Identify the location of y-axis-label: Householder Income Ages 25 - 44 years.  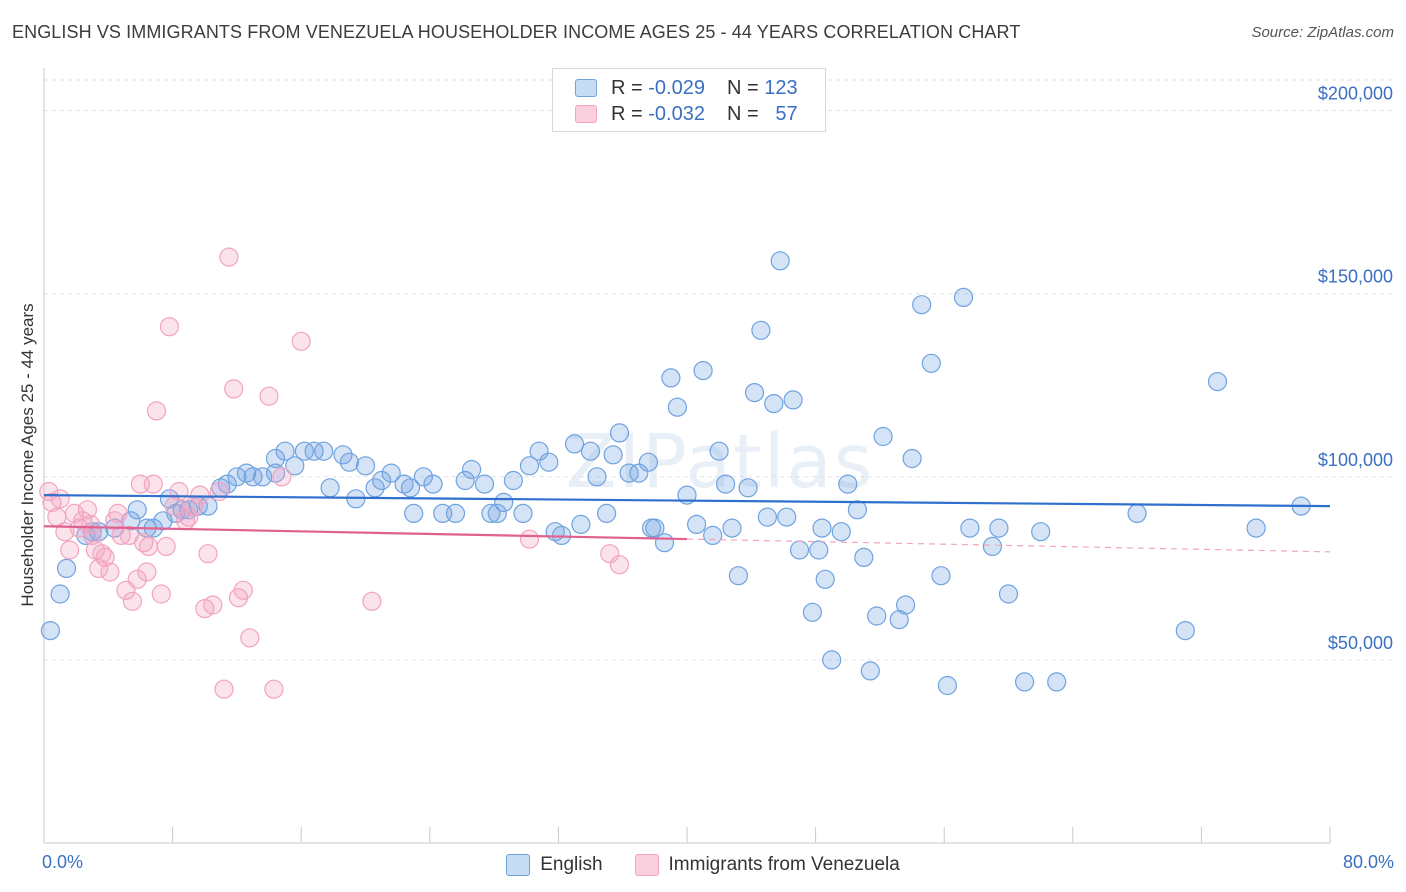
(27, 454).